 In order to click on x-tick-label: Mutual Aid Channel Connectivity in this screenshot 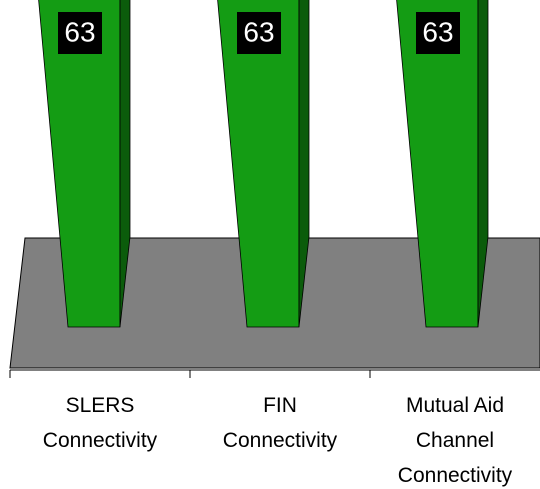, I will do `click(455, 440)`.